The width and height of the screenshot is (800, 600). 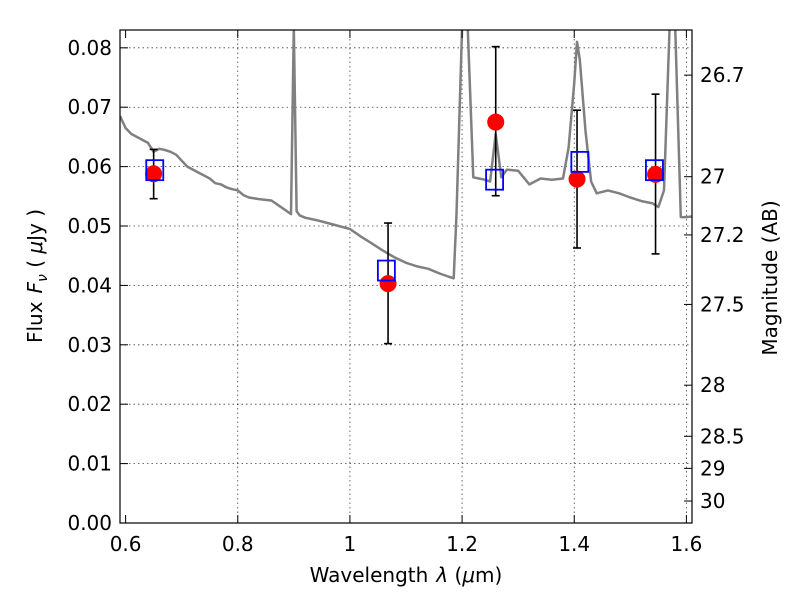 I want to click on y2-tick-label: 27.2, so click(x=722, y=235).